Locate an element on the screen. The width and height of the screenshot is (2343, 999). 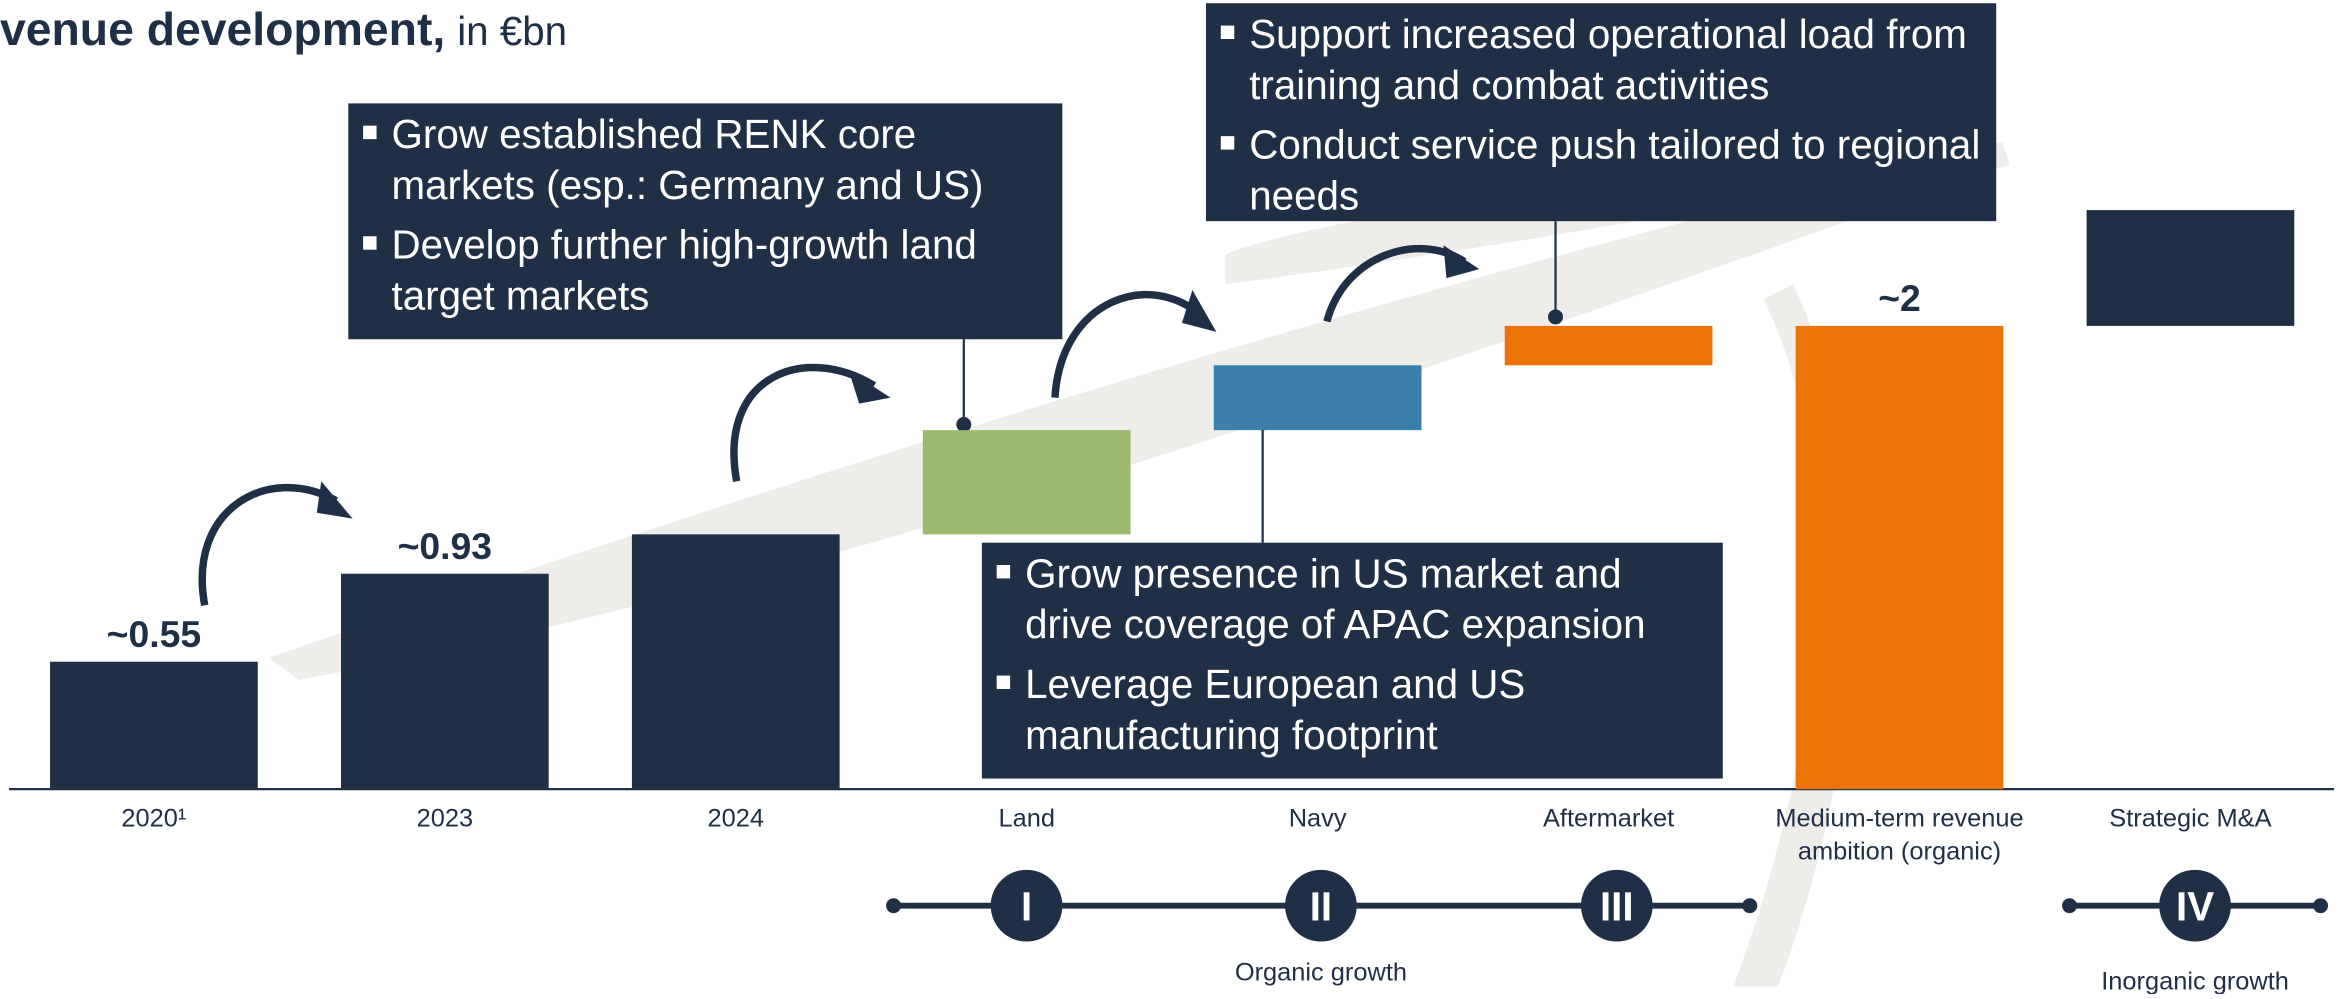
x-tick-label: Medium-term revenue ambition (organic) is located at coordinates (1899, 834).